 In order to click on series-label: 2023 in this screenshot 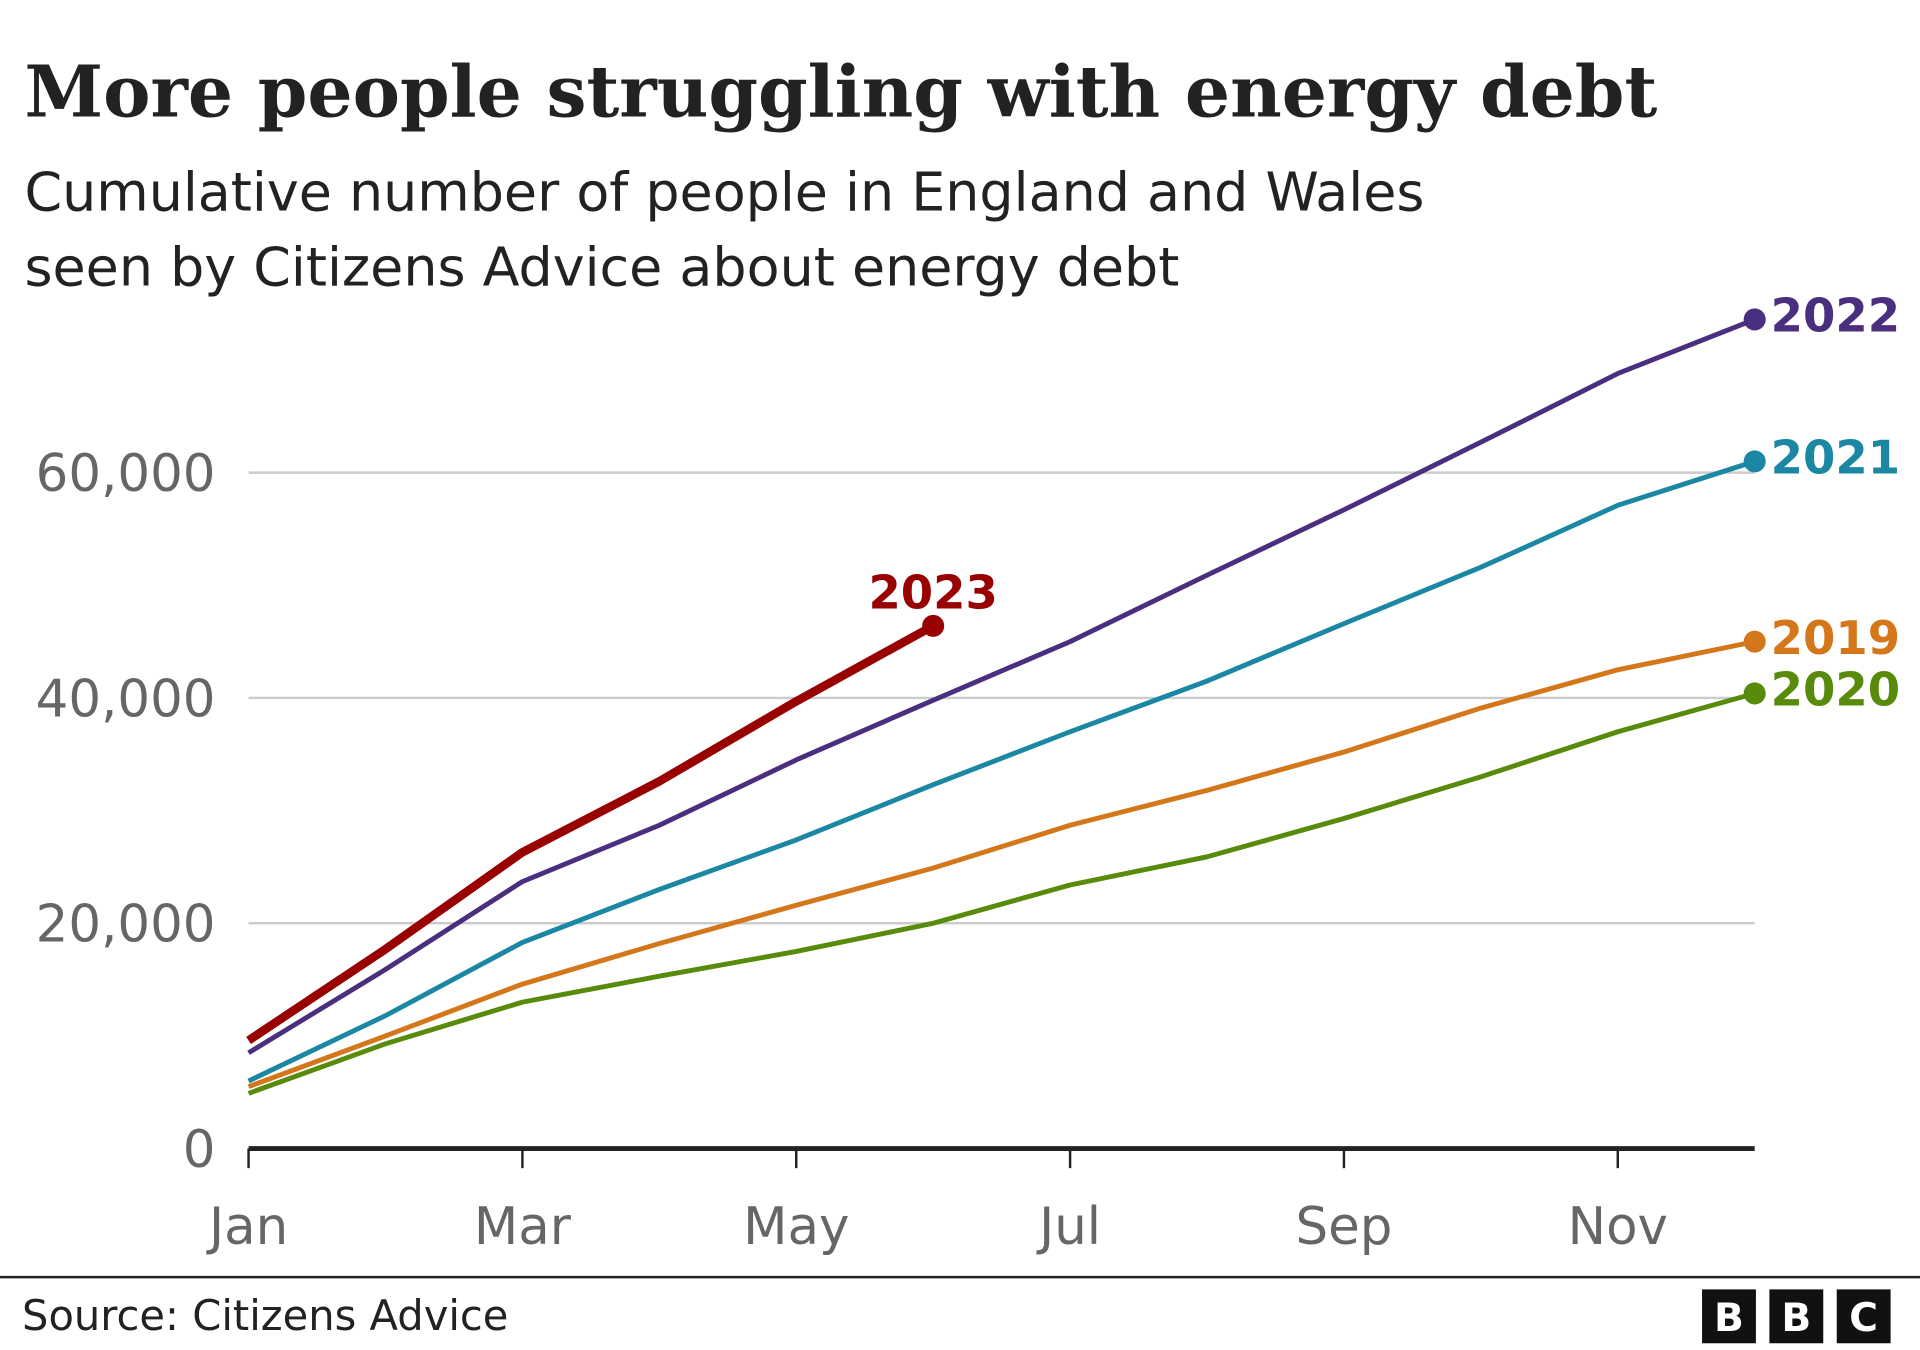, I will do `click(932, 593)`.